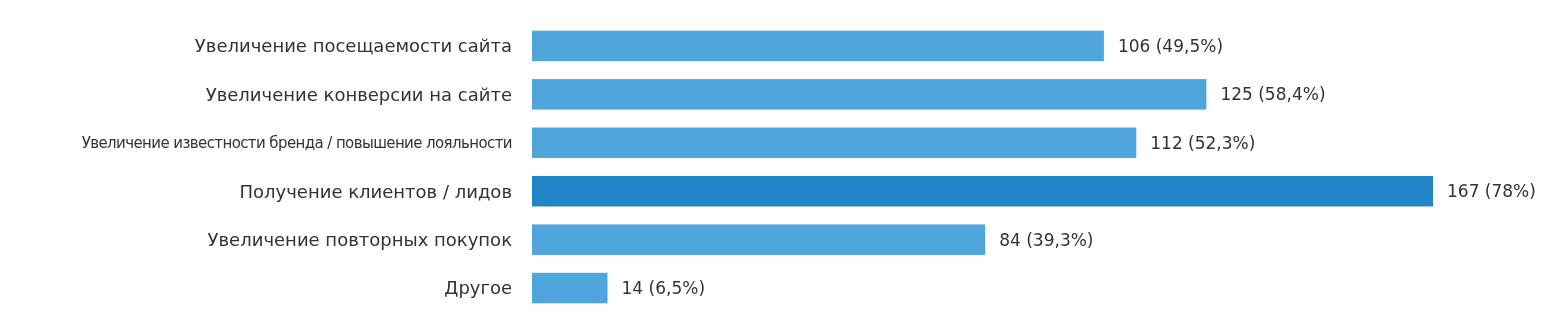 This screenshot has height=335, width=1555. Describe the element at coordinates (478, 288) in the screenshot. I see `y-tick-label: Другое` at that location.